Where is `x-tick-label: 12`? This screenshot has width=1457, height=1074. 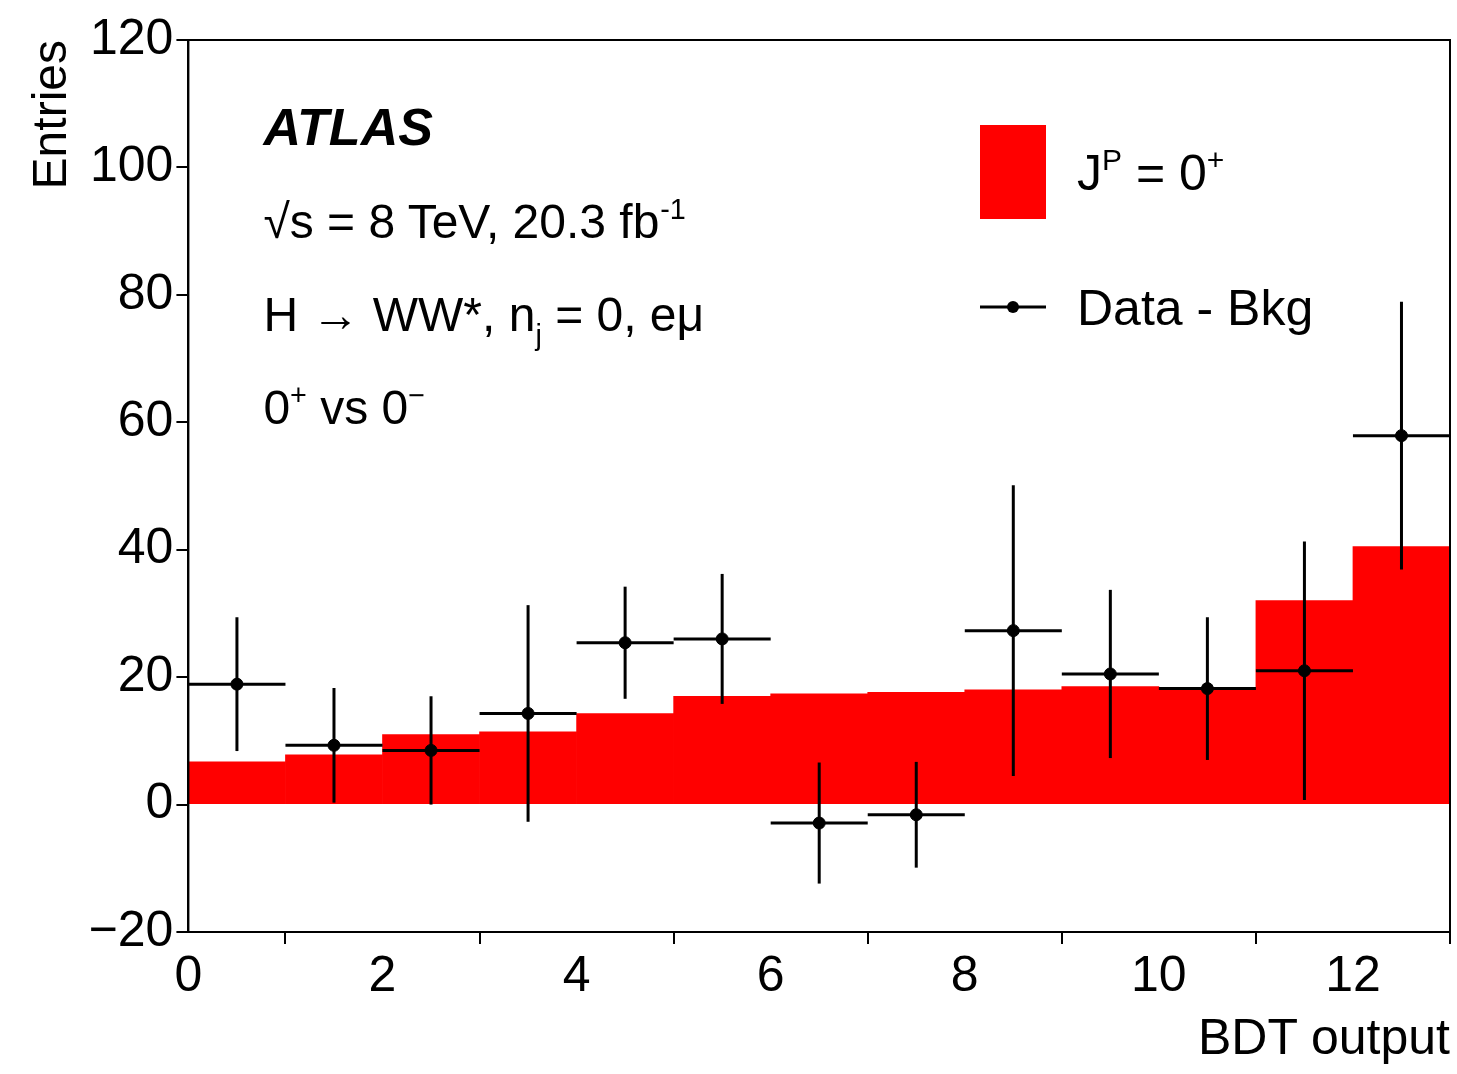 x-tick-label: 12 is located at coordinates (1353, 973).